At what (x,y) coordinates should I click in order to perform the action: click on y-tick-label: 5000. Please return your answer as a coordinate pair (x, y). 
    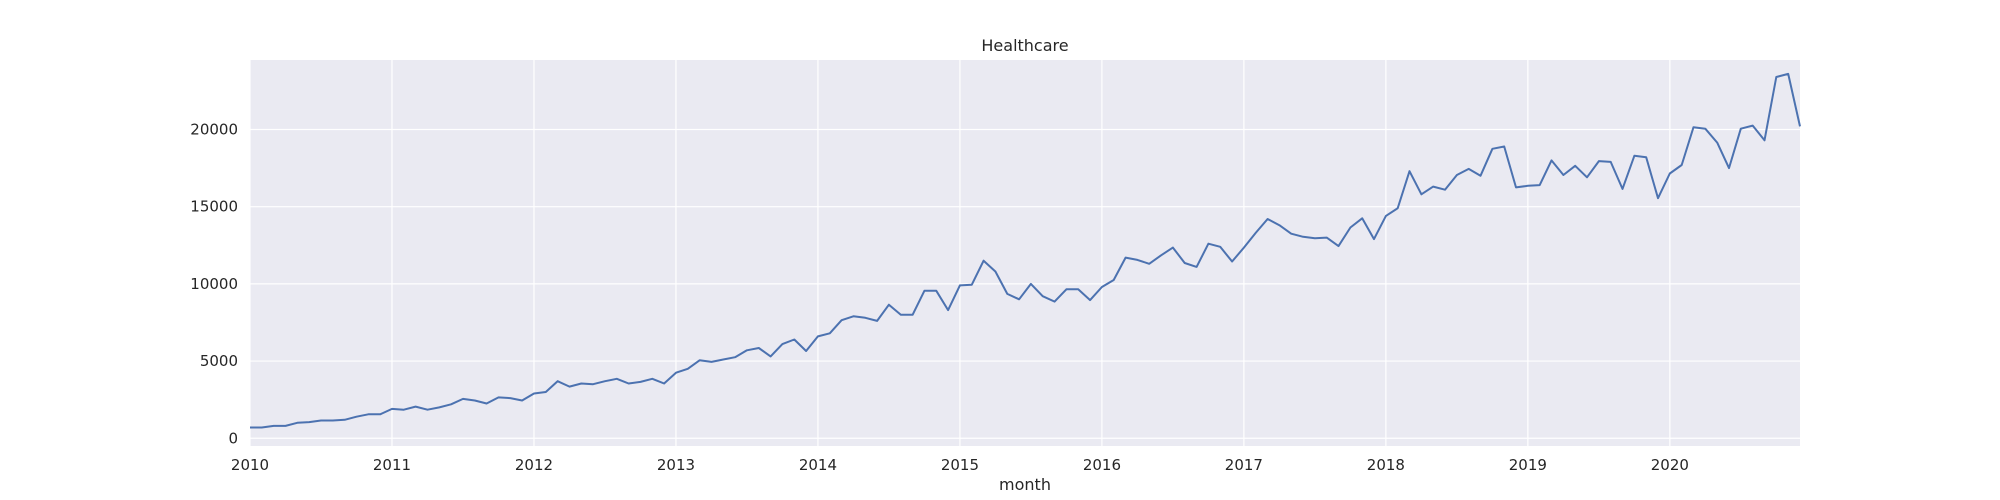
    Looking at the image, I should click on (219, 361).